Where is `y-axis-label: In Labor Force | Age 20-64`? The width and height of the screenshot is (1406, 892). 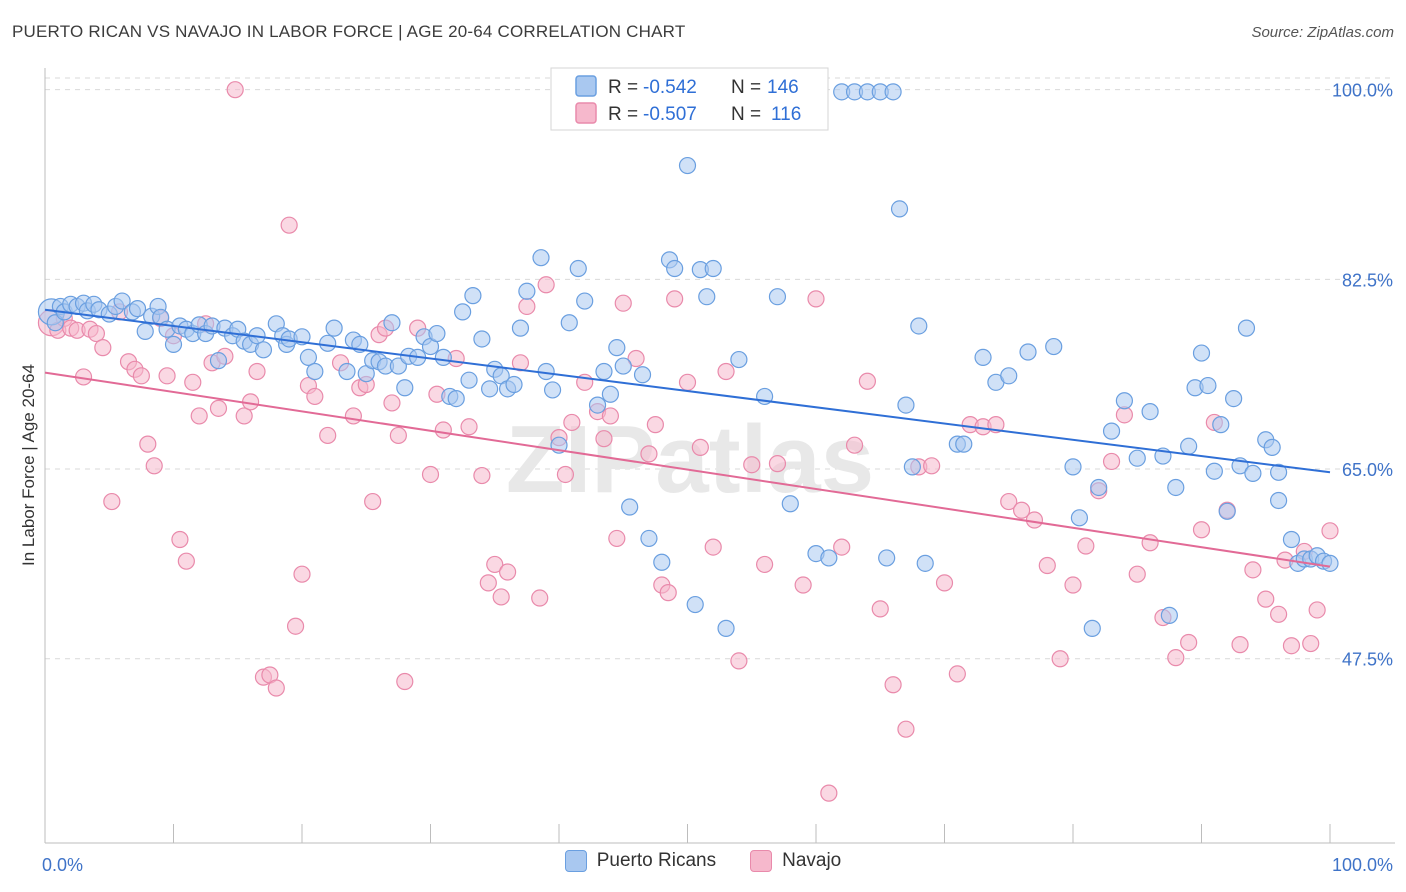 y-axis-label: In Labor Force | Age 20-64 is located at coordinates (28, 465).